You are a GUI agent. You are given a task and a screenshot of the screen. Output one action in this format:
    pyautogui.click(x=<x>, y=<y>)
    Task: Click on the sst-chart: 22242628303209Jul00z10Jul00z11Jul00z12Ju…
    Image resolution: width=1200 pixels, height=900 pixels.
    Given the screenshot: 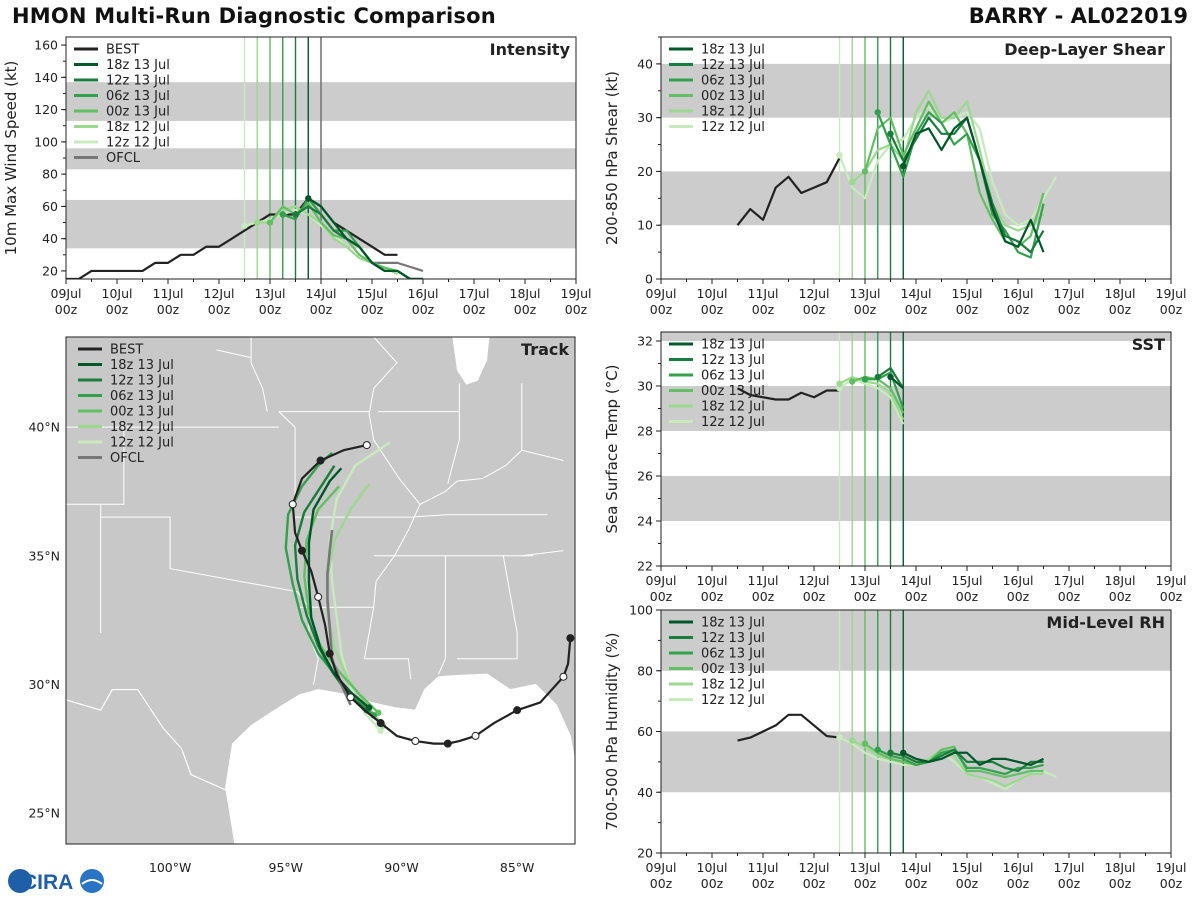 What is the action you would take?
    pyautogui.click(x=895, y=467)
    